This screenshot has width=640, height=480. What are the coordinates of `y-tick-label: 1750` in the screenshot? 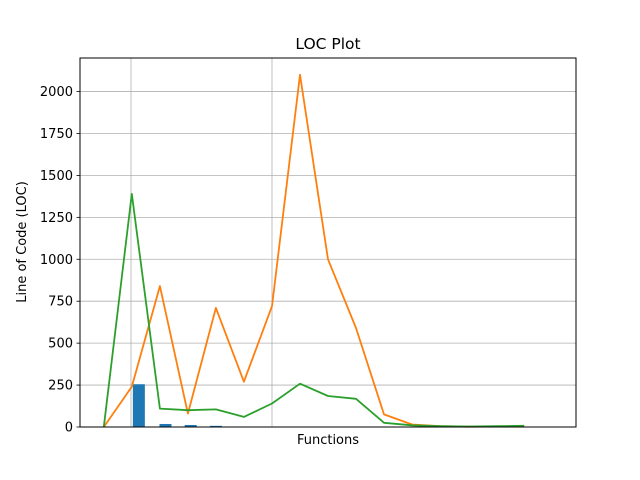 It's located at (56, 134).